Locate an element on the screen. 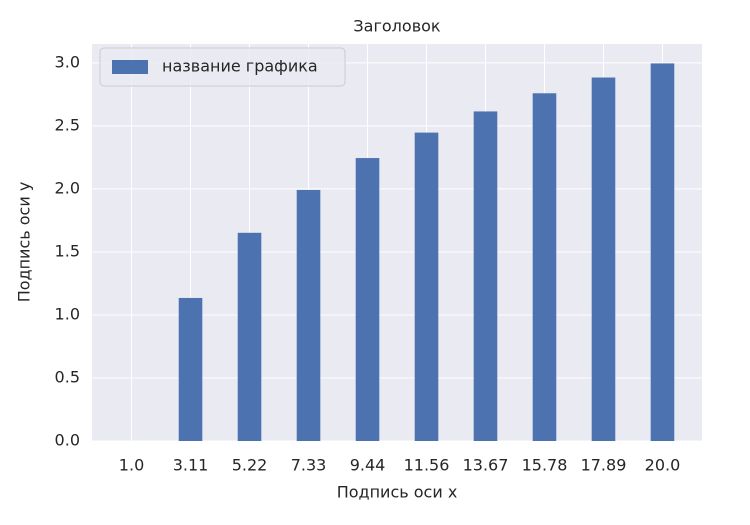 This screenshot has height=525, width=750. legend-box is located at coordinates (222, 67).